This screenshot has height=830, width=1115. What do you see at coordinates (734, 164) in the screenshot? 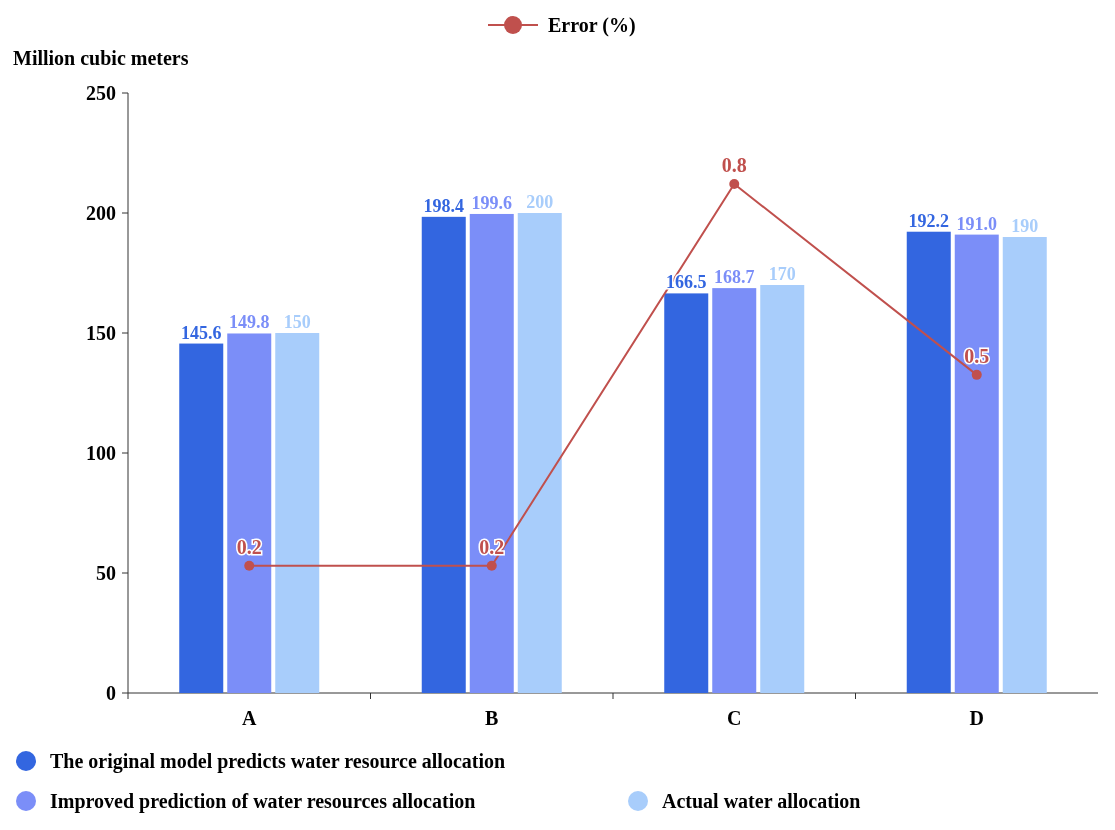
I see `data-label: 0.8` at bounding box center [734, 164].